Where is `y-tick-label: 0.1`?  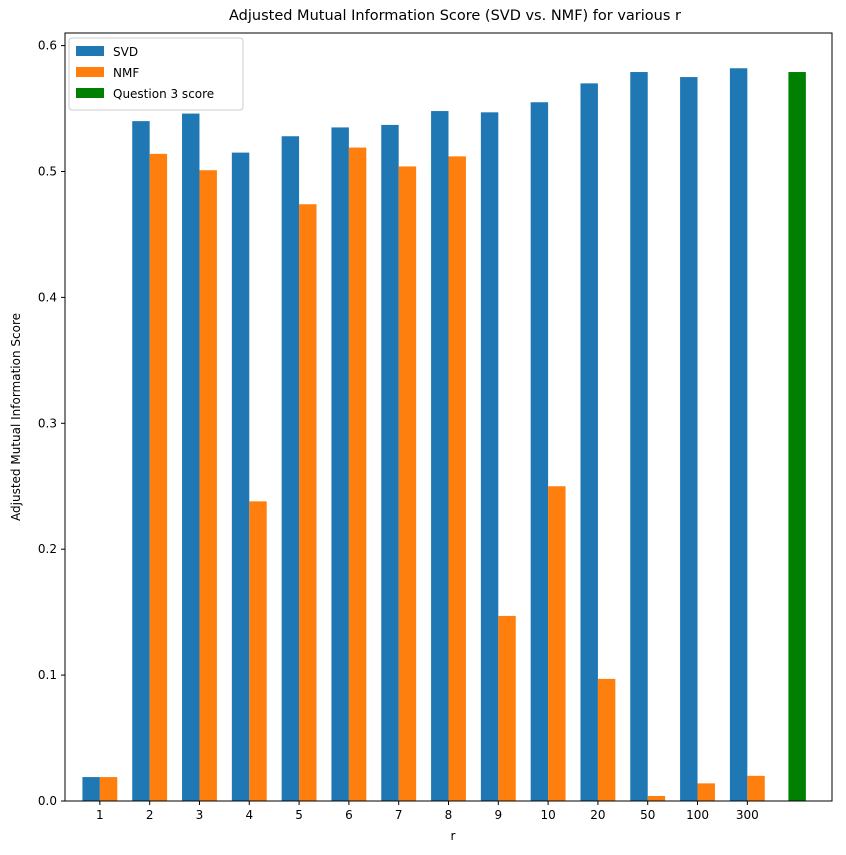 y-tick-label: 0.1 is located at coordinates (47, 675).